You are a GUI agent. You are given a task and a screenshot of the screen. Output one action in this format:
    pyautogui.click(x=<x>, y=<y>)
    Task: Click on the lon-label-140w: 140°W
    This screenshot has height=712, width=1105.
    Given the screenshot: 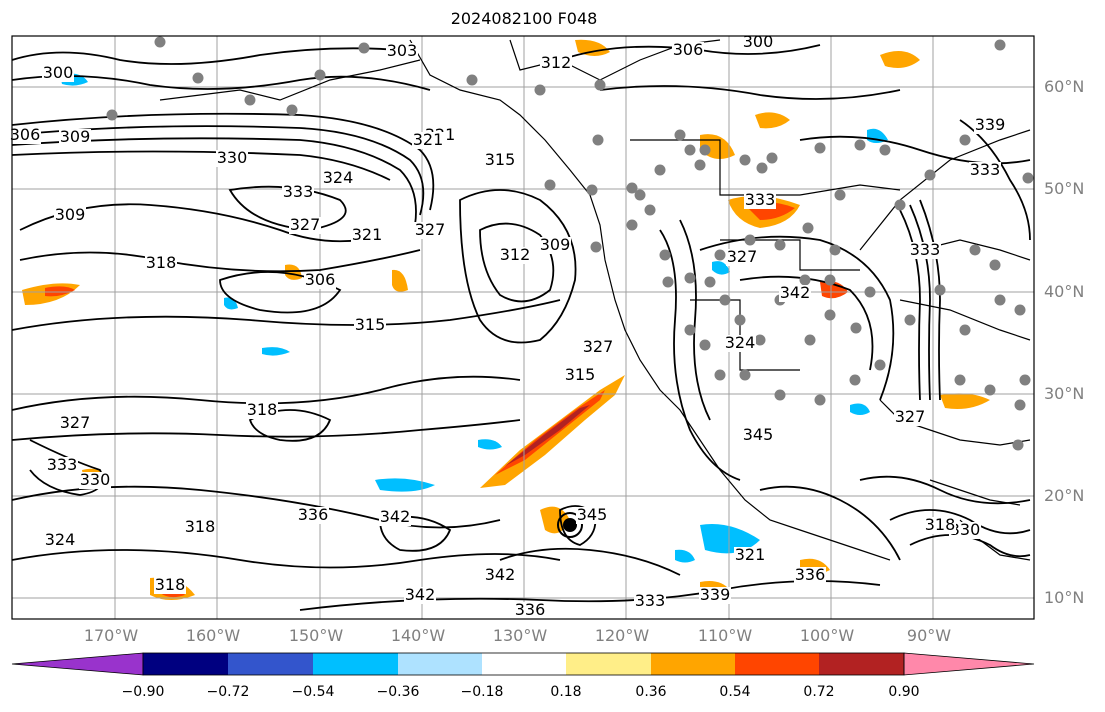 What is the action you would take?
    pyautogui.click(x=418, y=635)
    